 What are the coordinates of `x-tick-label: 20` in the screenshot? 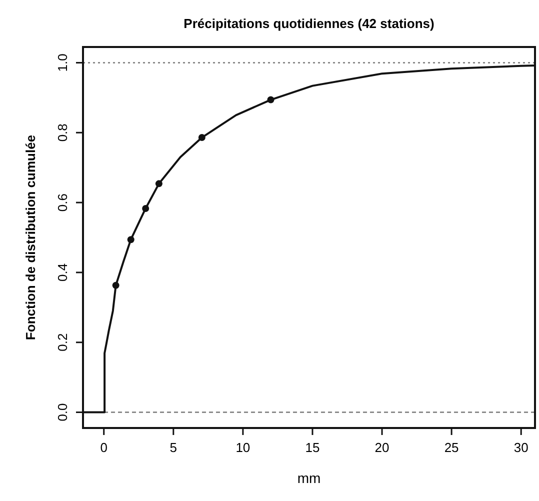 It's located at (382, 447).